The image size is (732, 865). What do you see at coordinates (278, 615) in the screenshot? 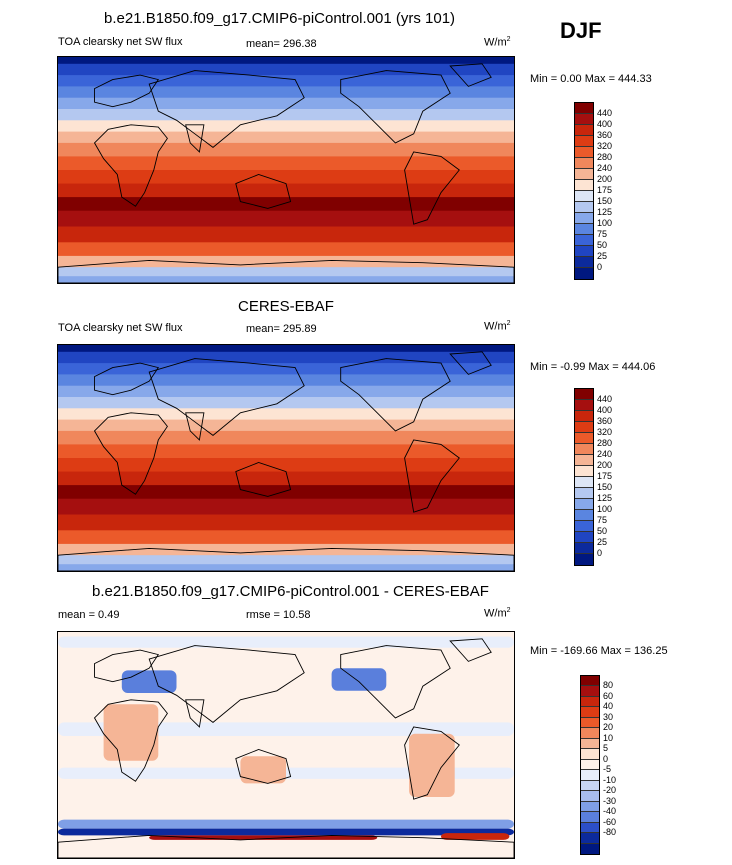
I see `panel3-rmse-label: rmse = 10.58` at bounding box center [278, 615].